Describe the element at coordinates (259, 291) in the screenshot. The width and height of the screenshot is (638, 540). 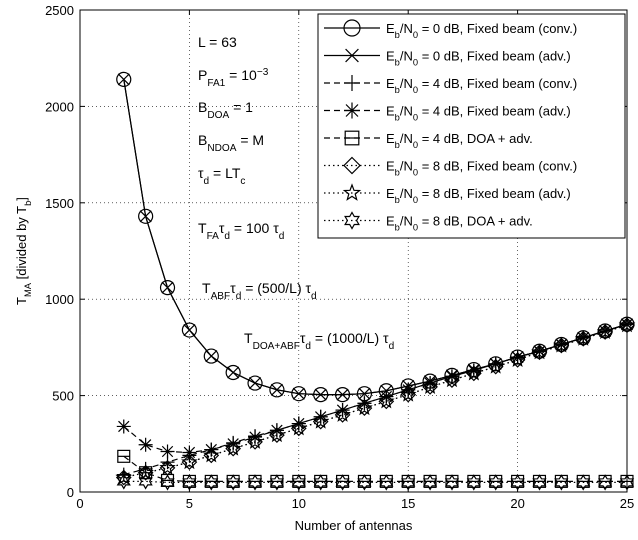
I see `annotation-7: TABFτd = (500/L) τd` at that location.